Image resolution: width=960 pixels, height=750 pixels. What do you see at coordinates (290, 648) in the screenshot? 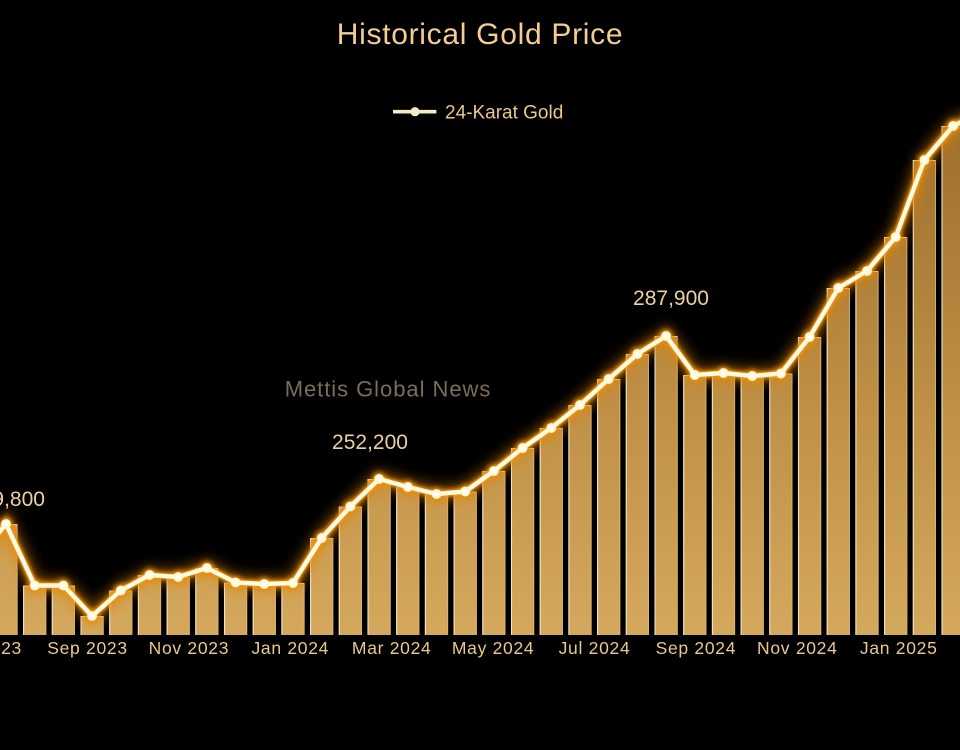
I see `svg-text: Jan 2024` at bounding box center [290, 648].